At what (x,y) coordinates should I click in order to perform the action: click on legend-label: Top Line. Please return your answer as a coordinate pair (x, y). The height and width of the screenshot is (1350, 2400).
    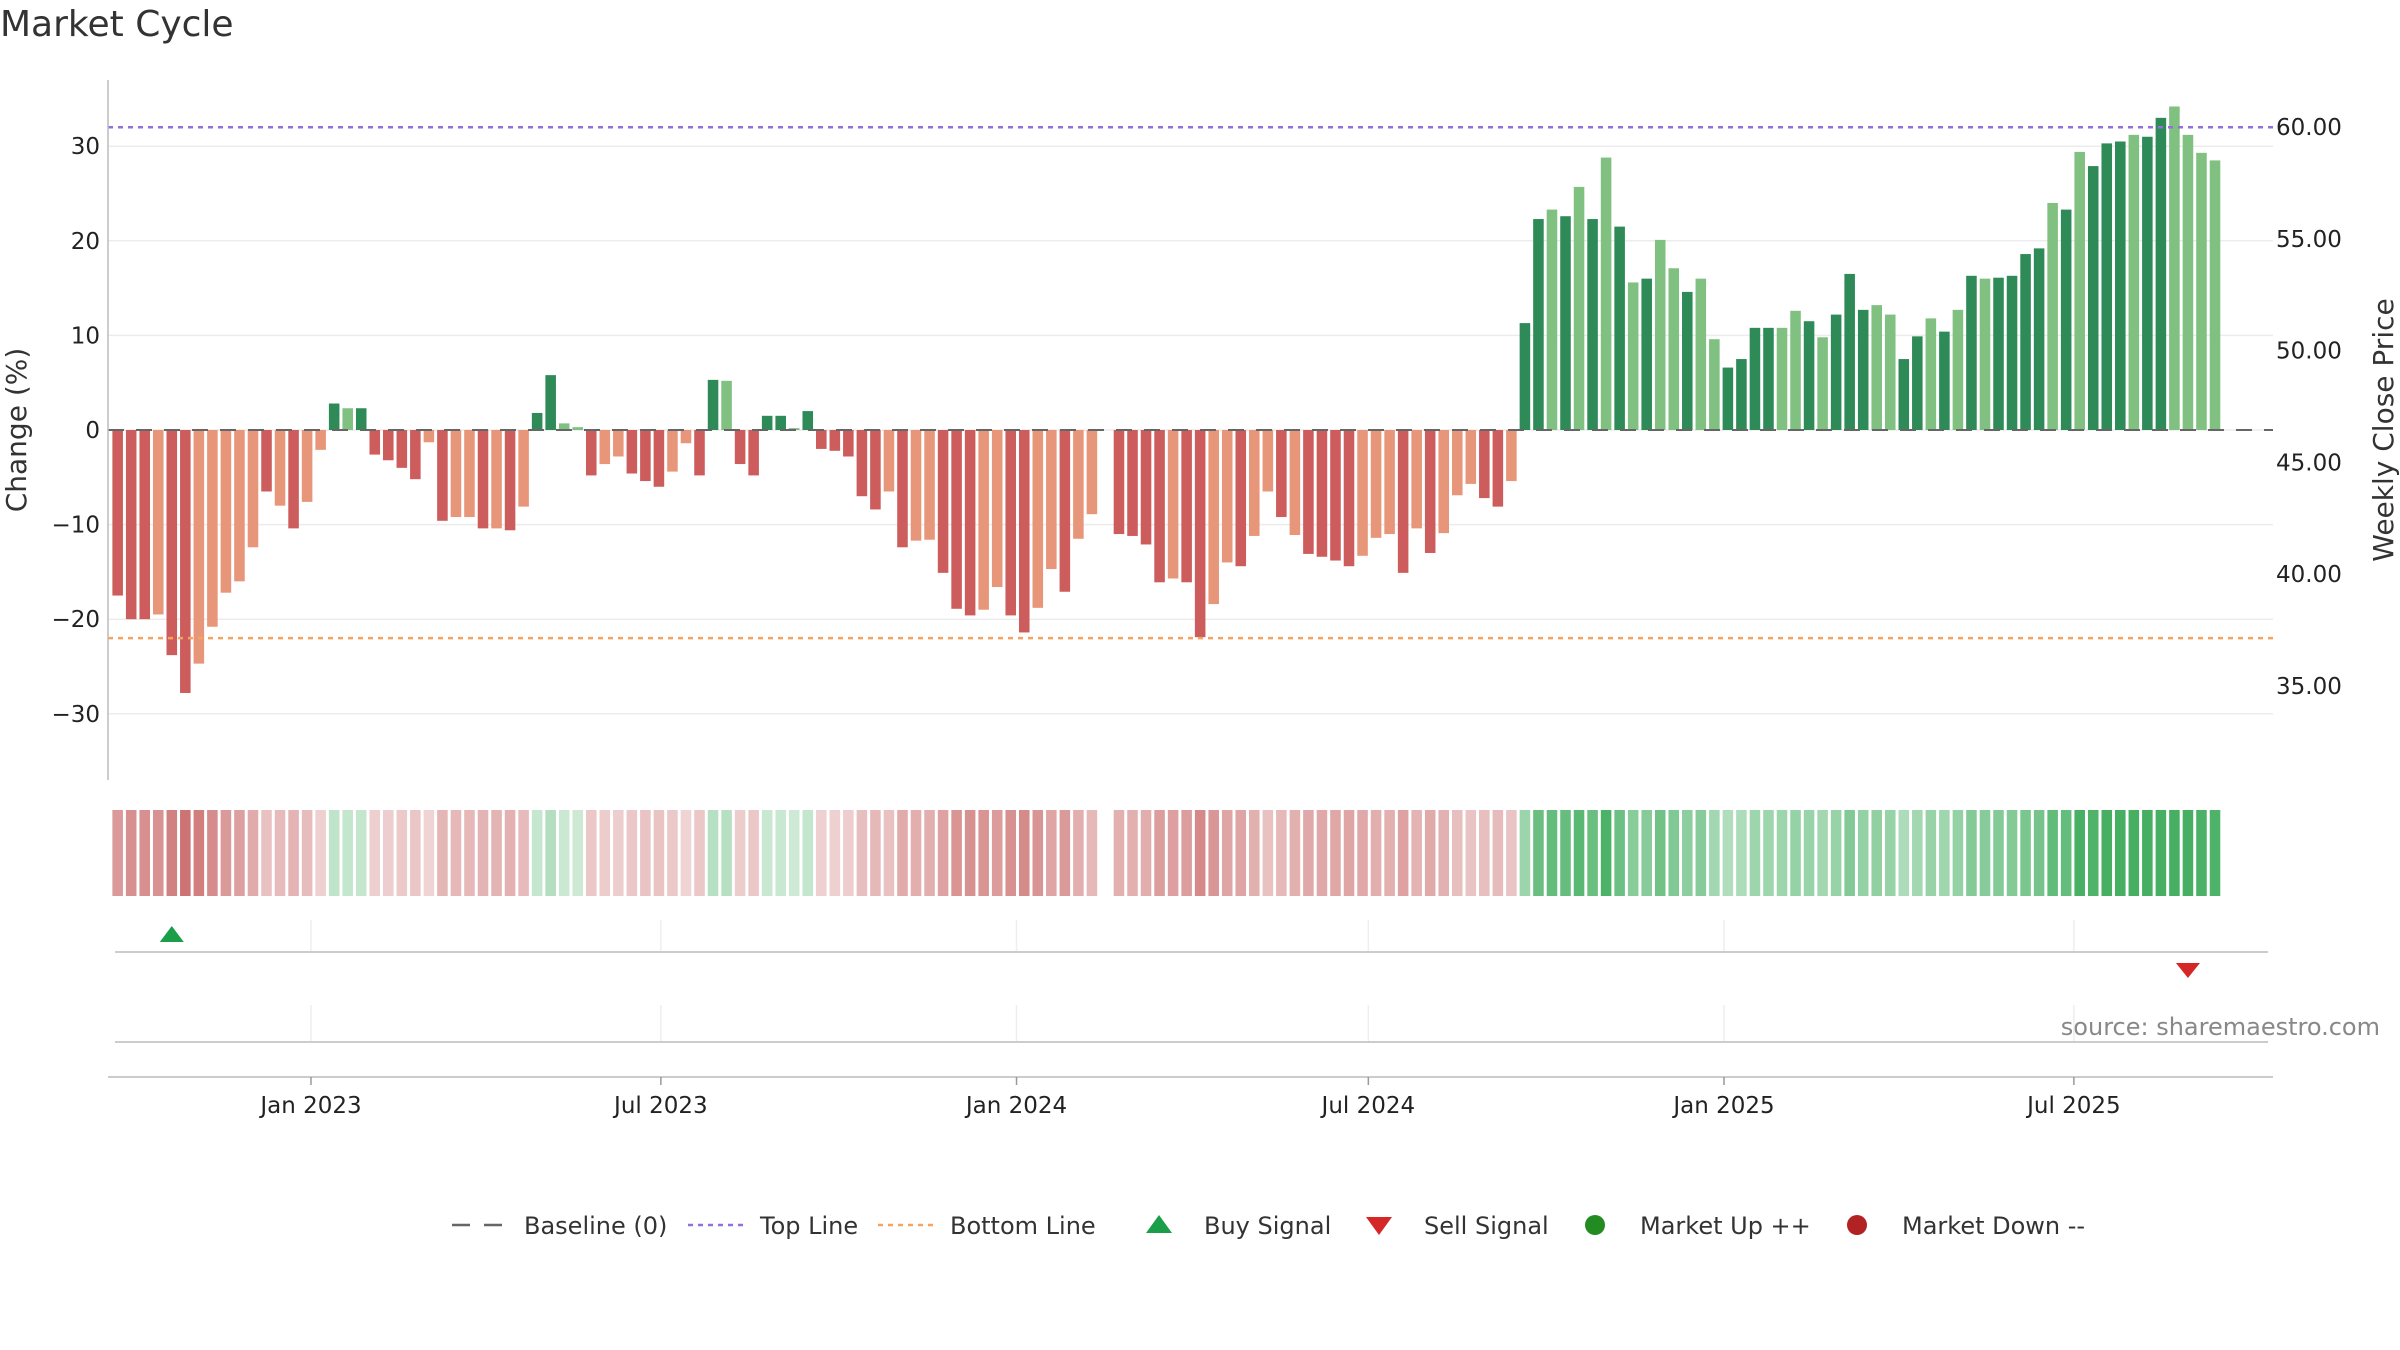
    Looking at the image, I should click on (808, 1226).